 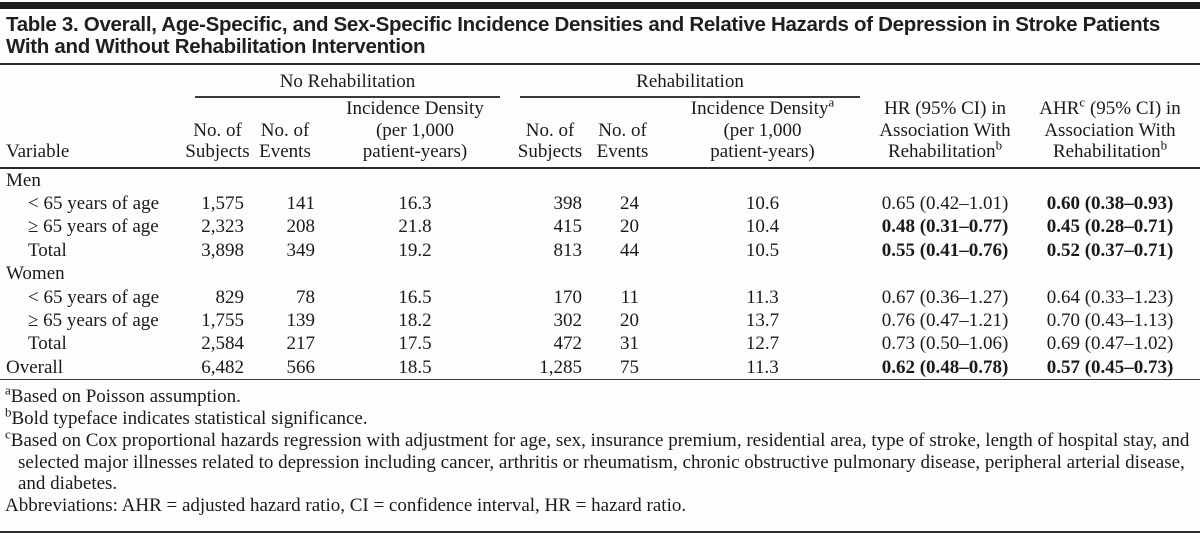 What do you see at coordinates (285, 368) in the screenshot?
I see `data-cell: 566` at bounding box center [285, 368].